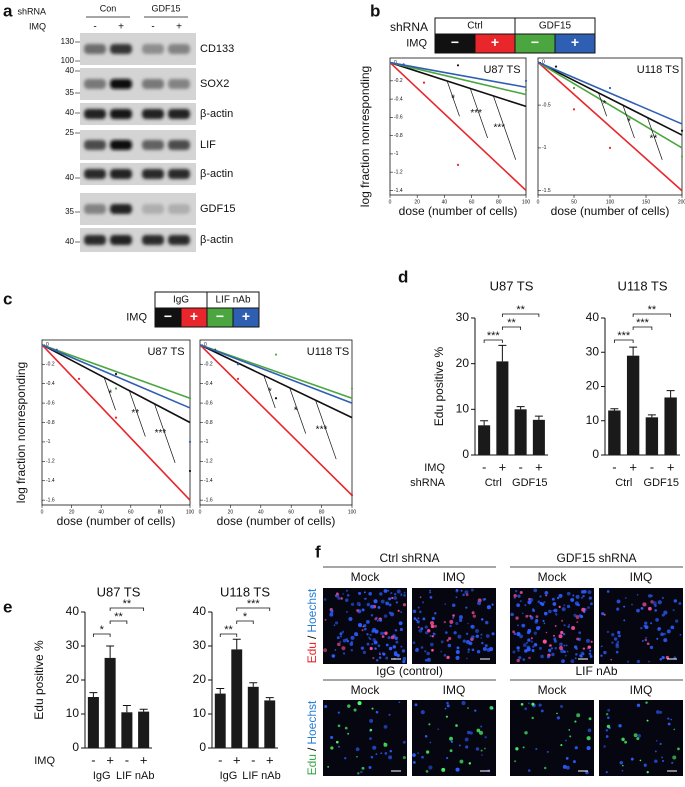  I want to click on y-tick-label: 30, so click(463, 317).